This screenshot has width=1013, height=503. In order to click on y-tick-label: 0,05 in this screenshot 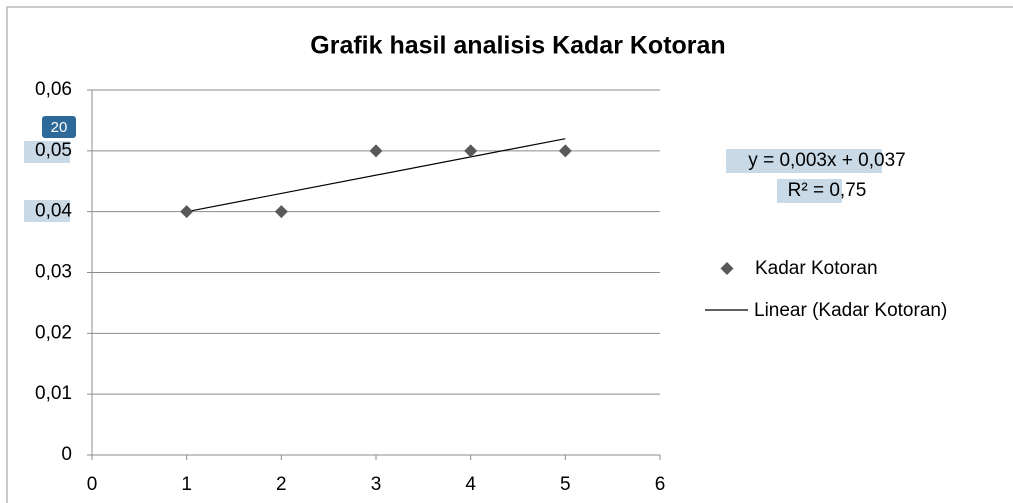, I will do `click(53, 150)`.